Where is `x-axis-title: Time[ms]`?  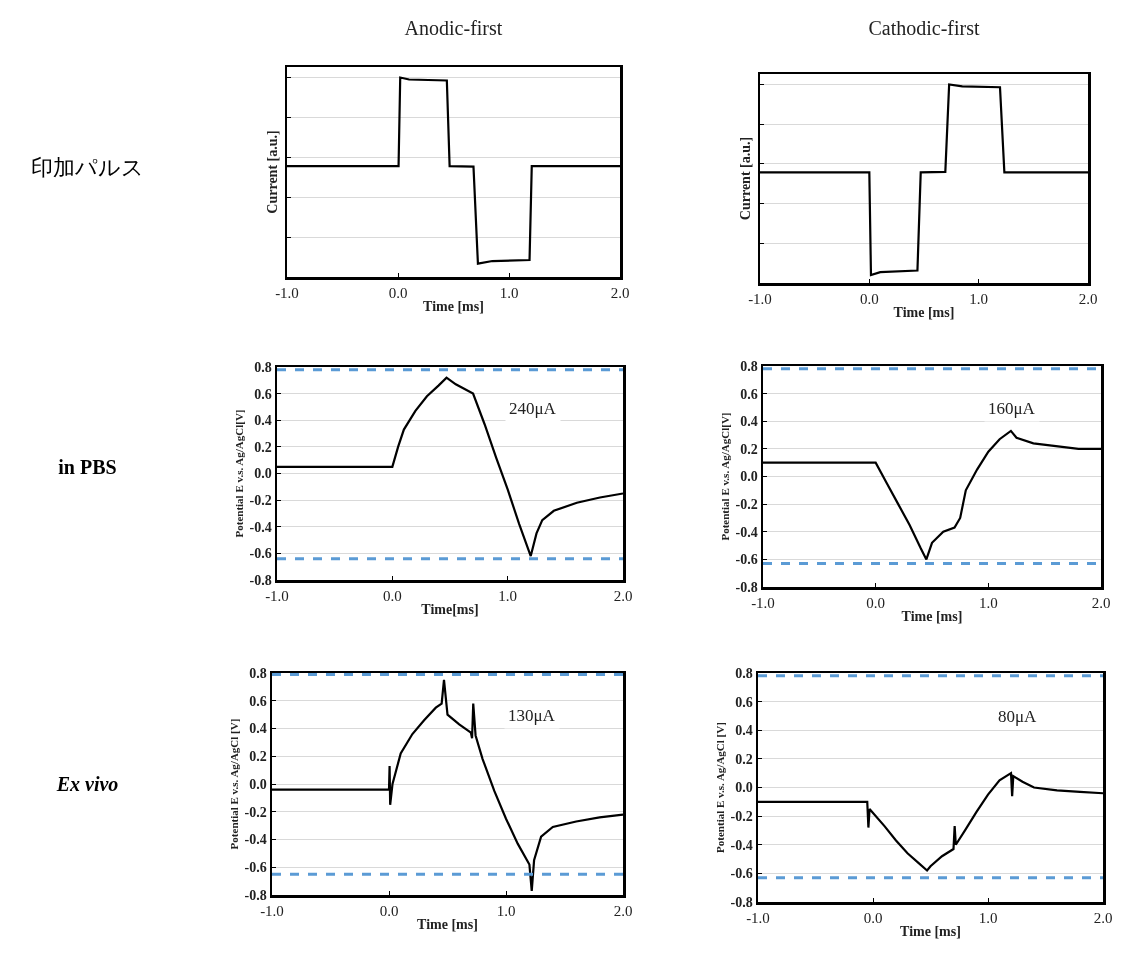 x-axis-title: Time[ms] is located at coordinates (450, 610).